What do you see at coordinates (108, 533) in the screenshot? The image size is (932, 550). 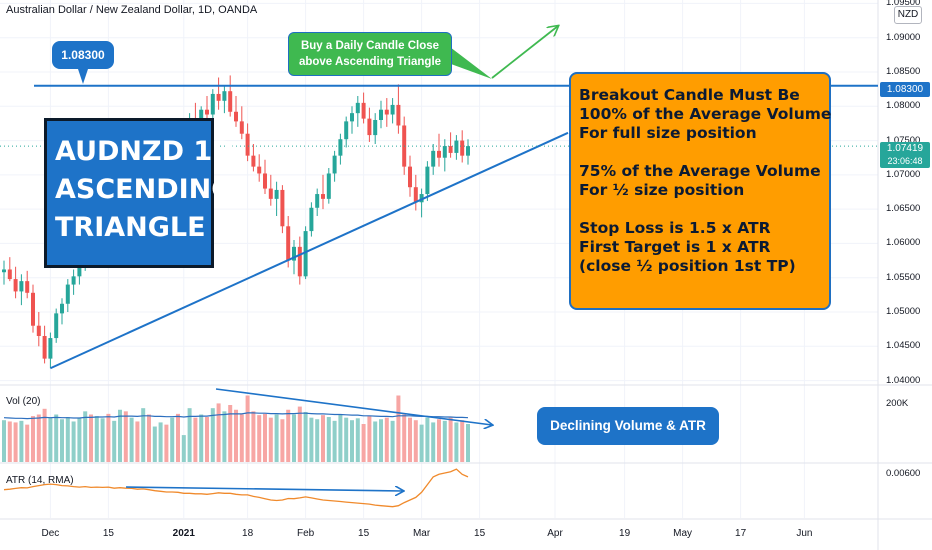 I see `time-tick: 15` at bounding box center [108, 533].